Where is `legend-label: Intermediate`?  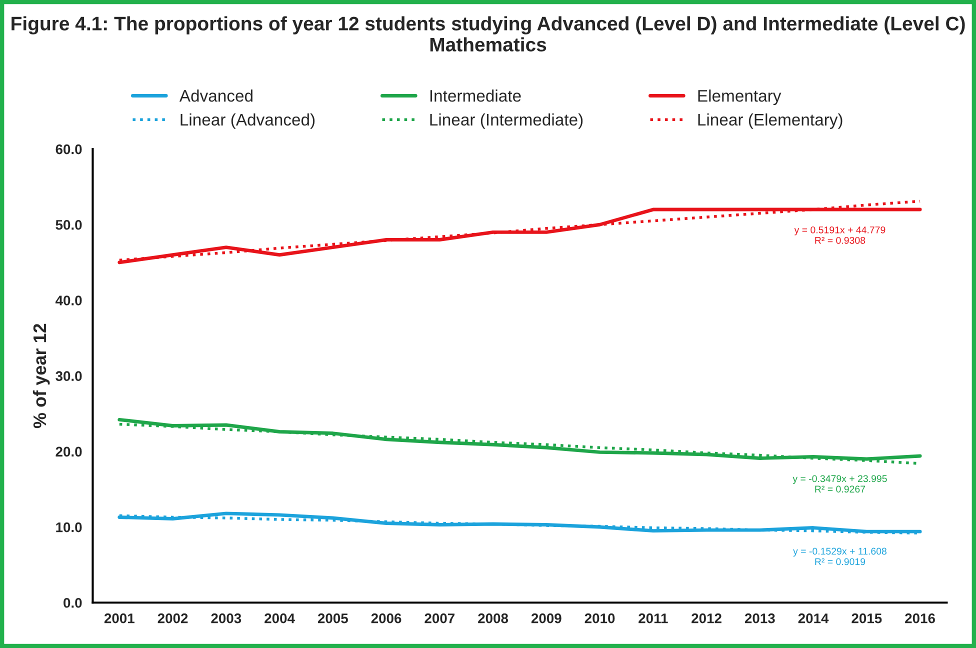
legend-label: Intermediate is located at coordinates (475, 96).